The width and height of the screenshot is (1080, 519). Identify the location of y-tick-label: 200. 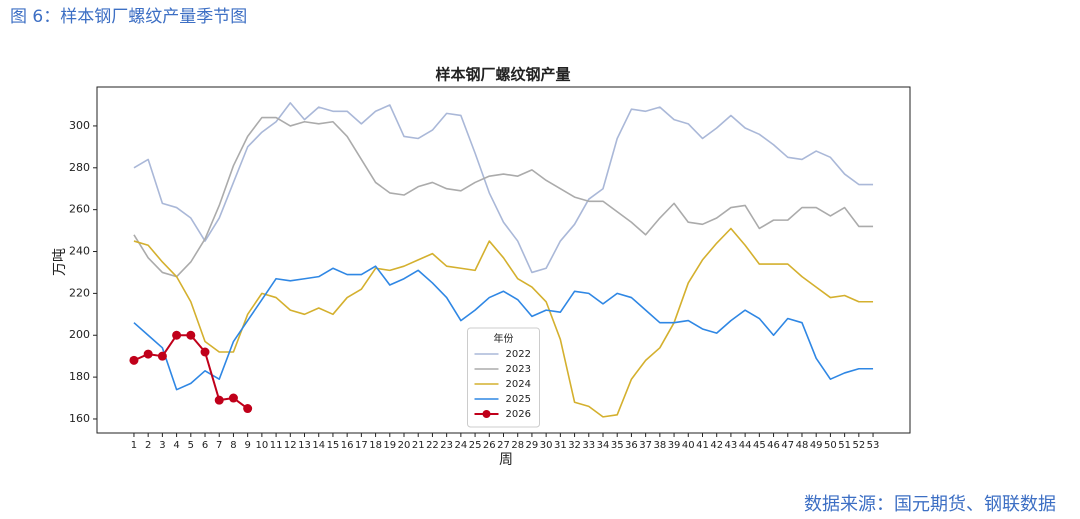
(79, 334).